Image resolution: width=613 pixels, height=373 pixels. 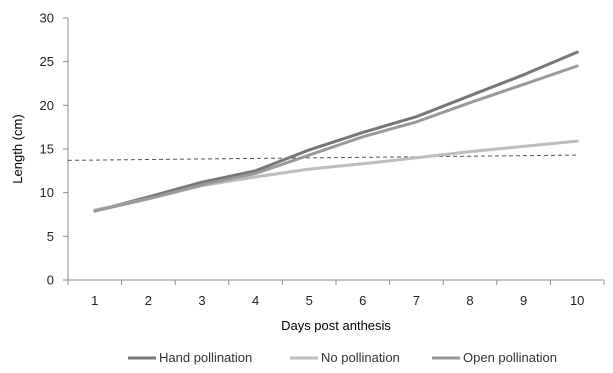 What do you see at coordinates (523, 300) in the screenshot?
I see `x-tick-label: 9` at bounding box center [523, 300].